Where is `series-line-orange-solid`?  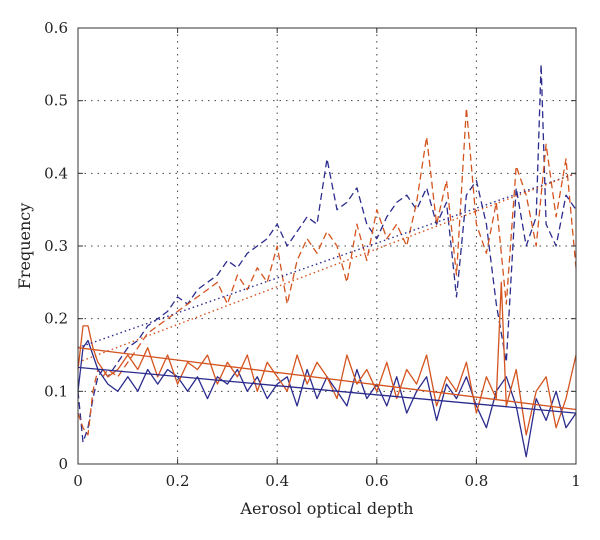
series-line-orange-solid is located at coordinates (327, 379).